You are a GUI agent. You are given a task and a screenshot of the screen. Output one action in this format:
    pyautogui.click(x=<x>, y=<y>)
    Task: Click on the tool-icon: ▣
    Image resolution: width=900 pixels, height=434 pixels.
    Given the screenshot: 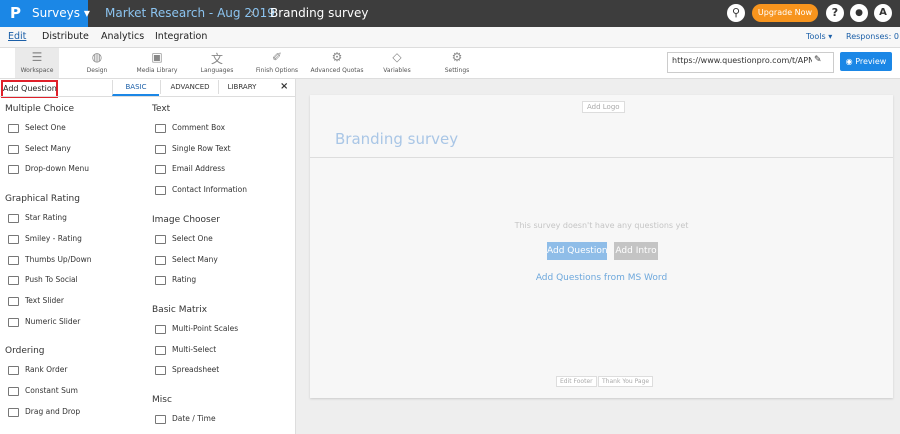 What is the action you would take?
    pyautogui.click(x=157, y=57)
    